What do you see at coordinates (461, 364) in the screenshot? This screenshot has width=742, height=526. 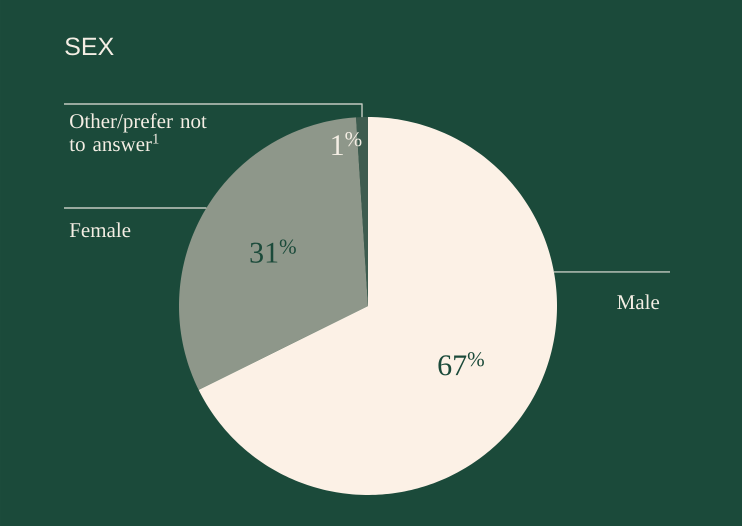 I see `data-label: 67$^{%}$` at bounding box center [461, 364].